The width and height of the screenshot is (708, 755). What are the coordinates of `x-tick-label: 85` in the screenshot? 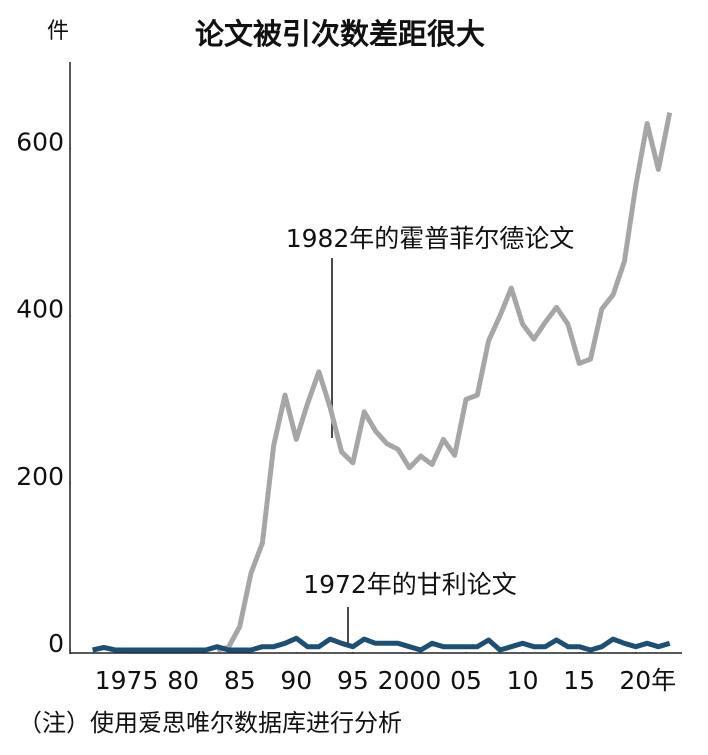 It's located at (240, 680).